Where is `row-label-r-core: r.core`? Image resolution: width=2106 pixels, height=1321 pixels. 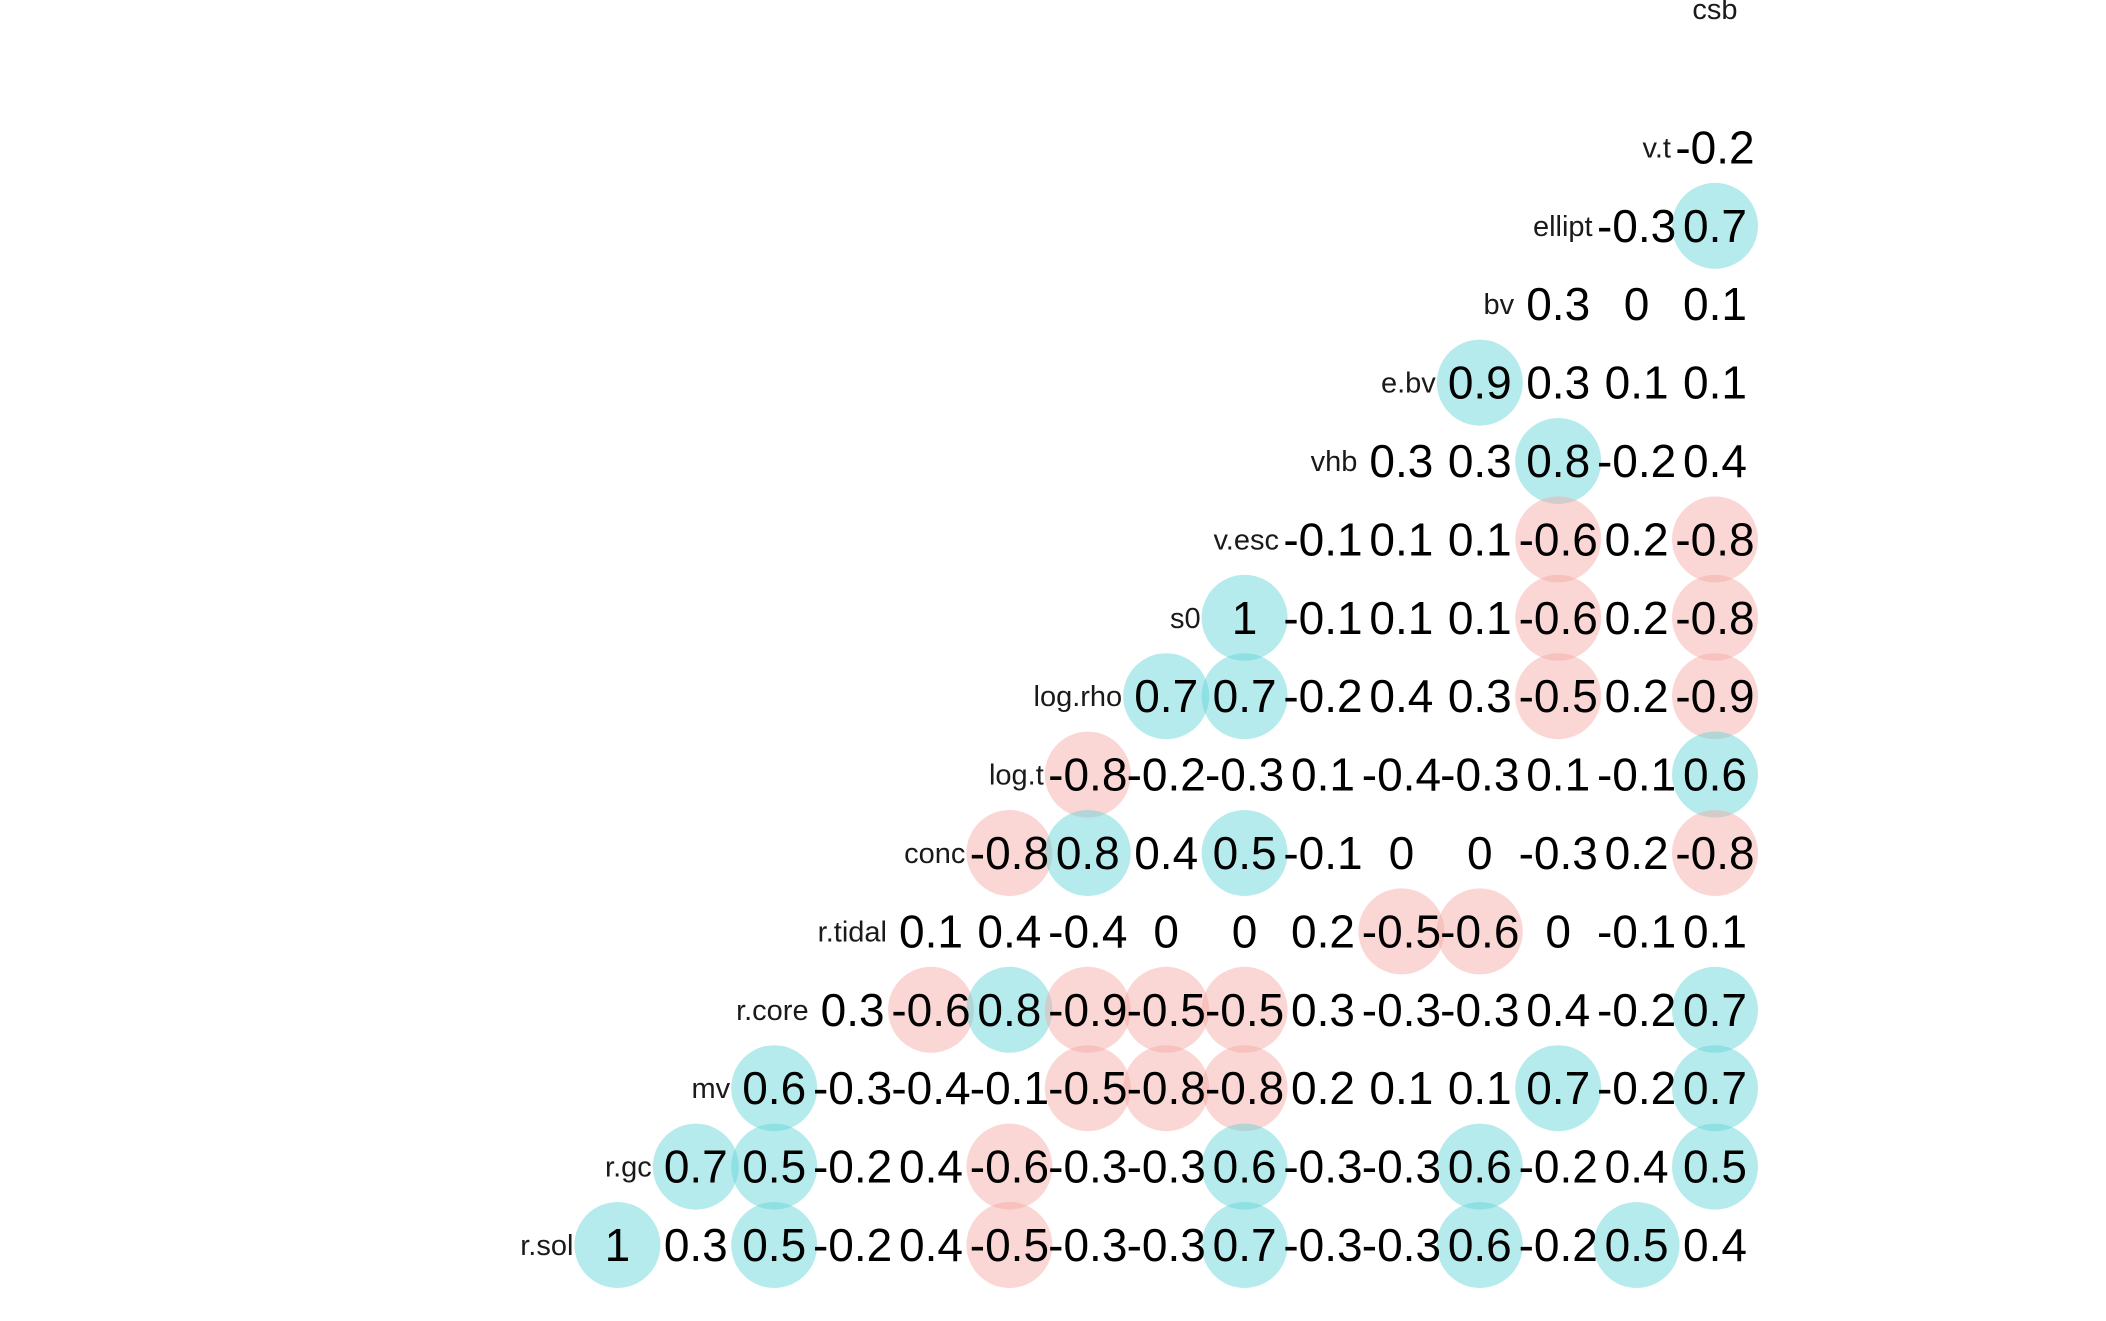 row-label-r-core: r.core is located at coordinates (772, 1011).